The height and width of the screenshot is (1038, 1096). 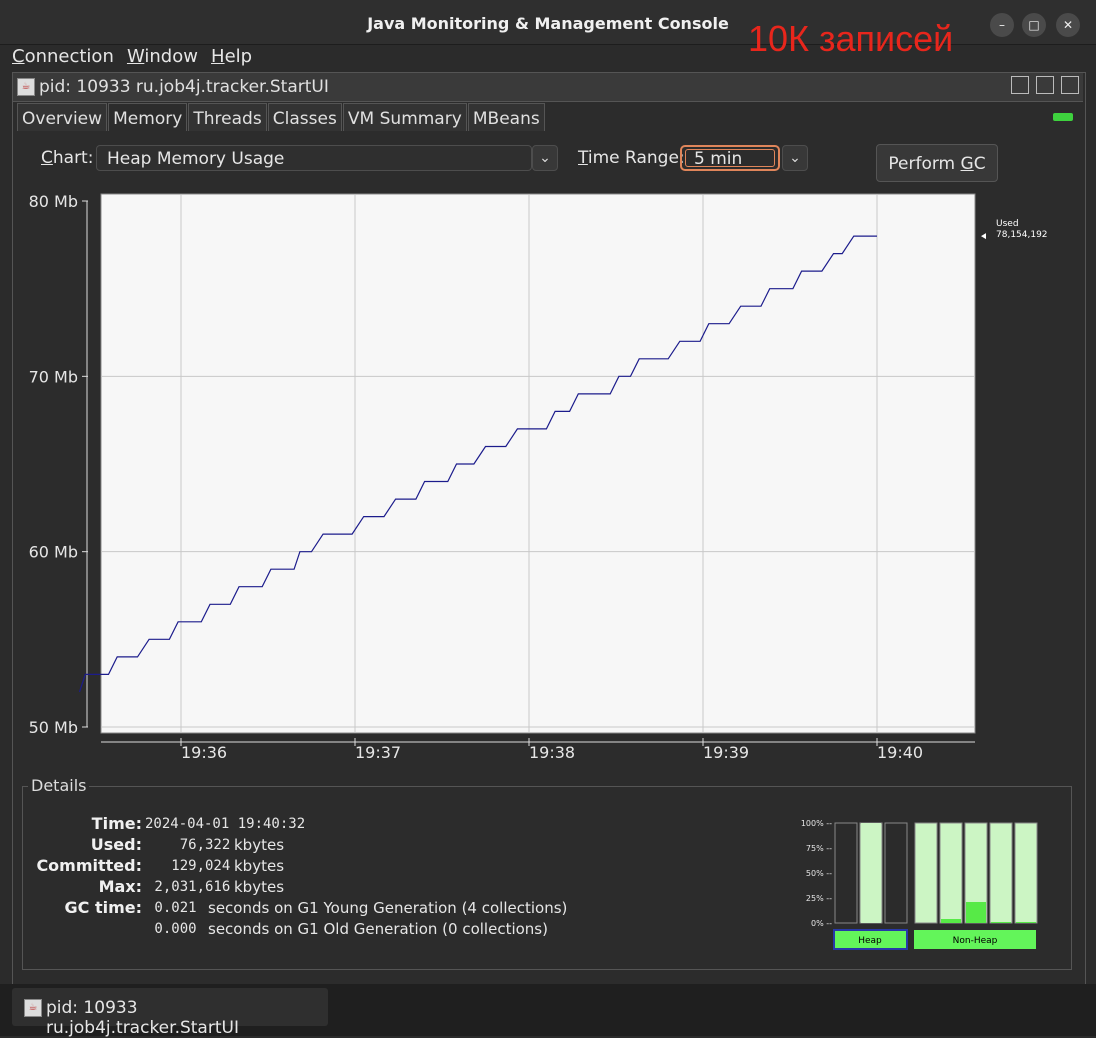 I want to click on tab-memory: Memory, so click(x=148, y=117).